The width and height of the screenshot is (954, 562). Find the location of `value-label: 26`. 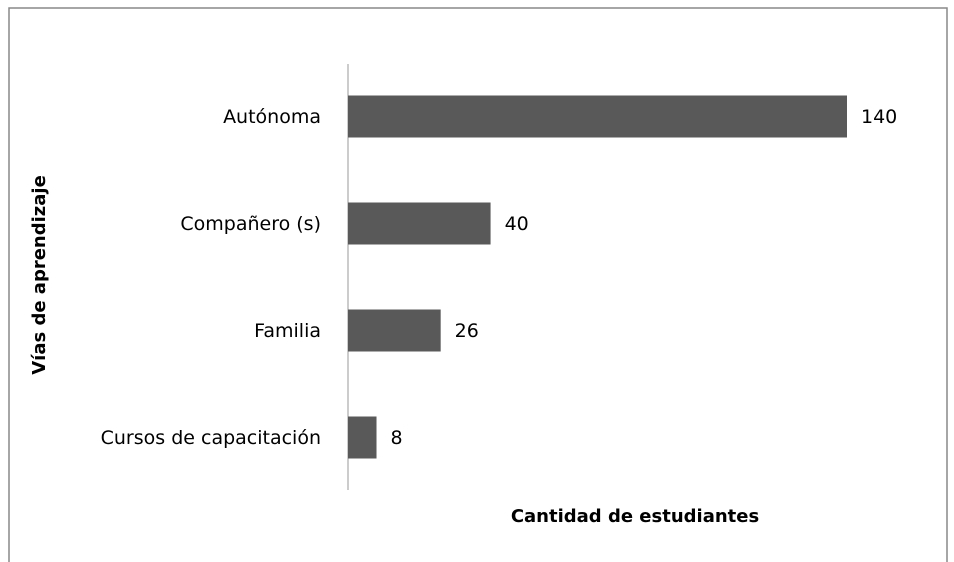

value-label: 26 is located at coordinates (467, 331).